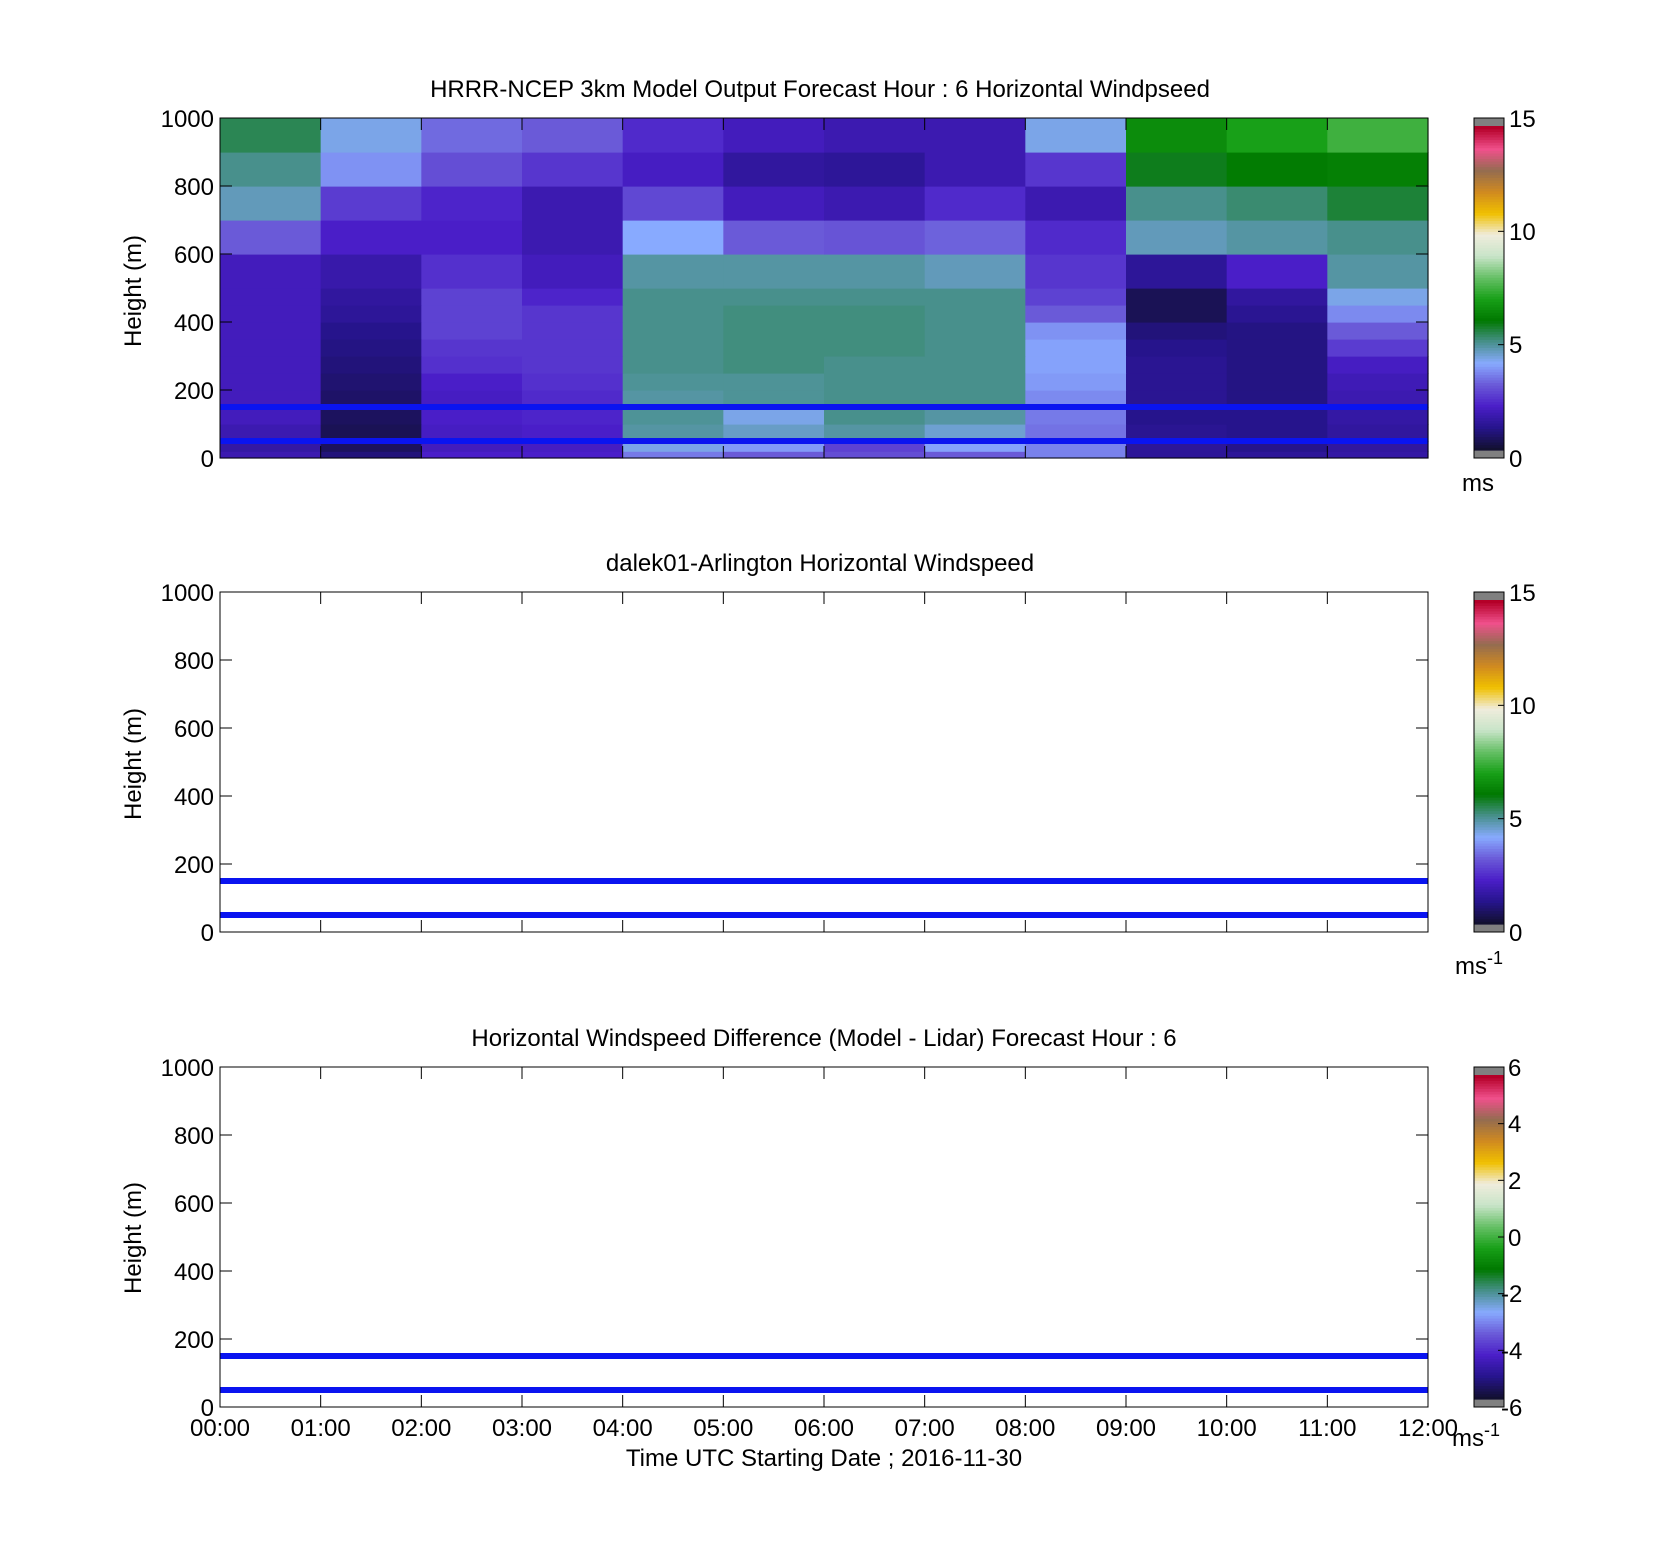 This screenshot has height=1561, width=1680. I want to click on colorbar-overflow-cap, so click(1489, 1071).